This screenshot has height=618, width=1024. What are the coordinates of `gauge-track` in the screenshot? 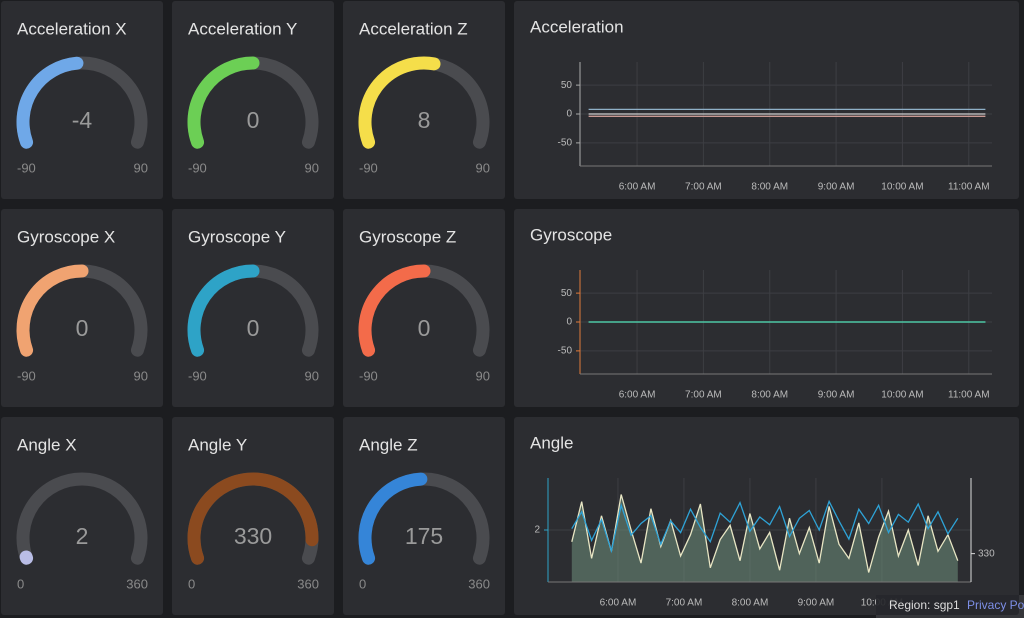 It's located at (82, 518).